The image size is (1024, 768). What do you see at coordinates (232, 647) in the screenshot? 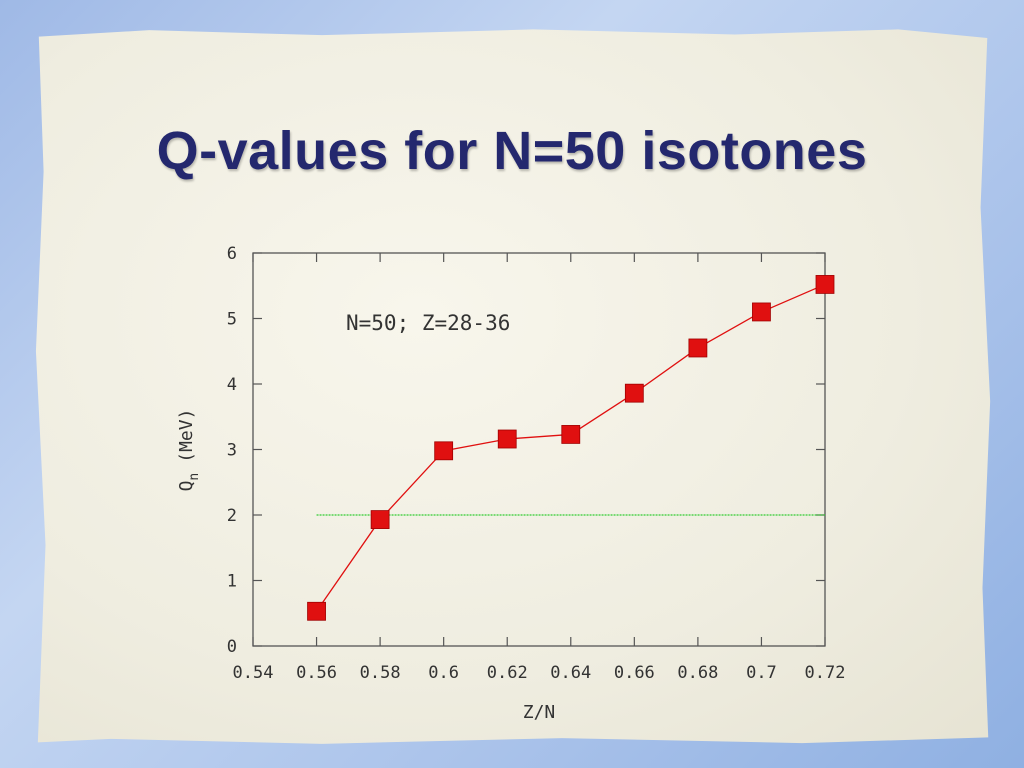
I see `y-tick-label: 0` at bounding box center [232, 647].